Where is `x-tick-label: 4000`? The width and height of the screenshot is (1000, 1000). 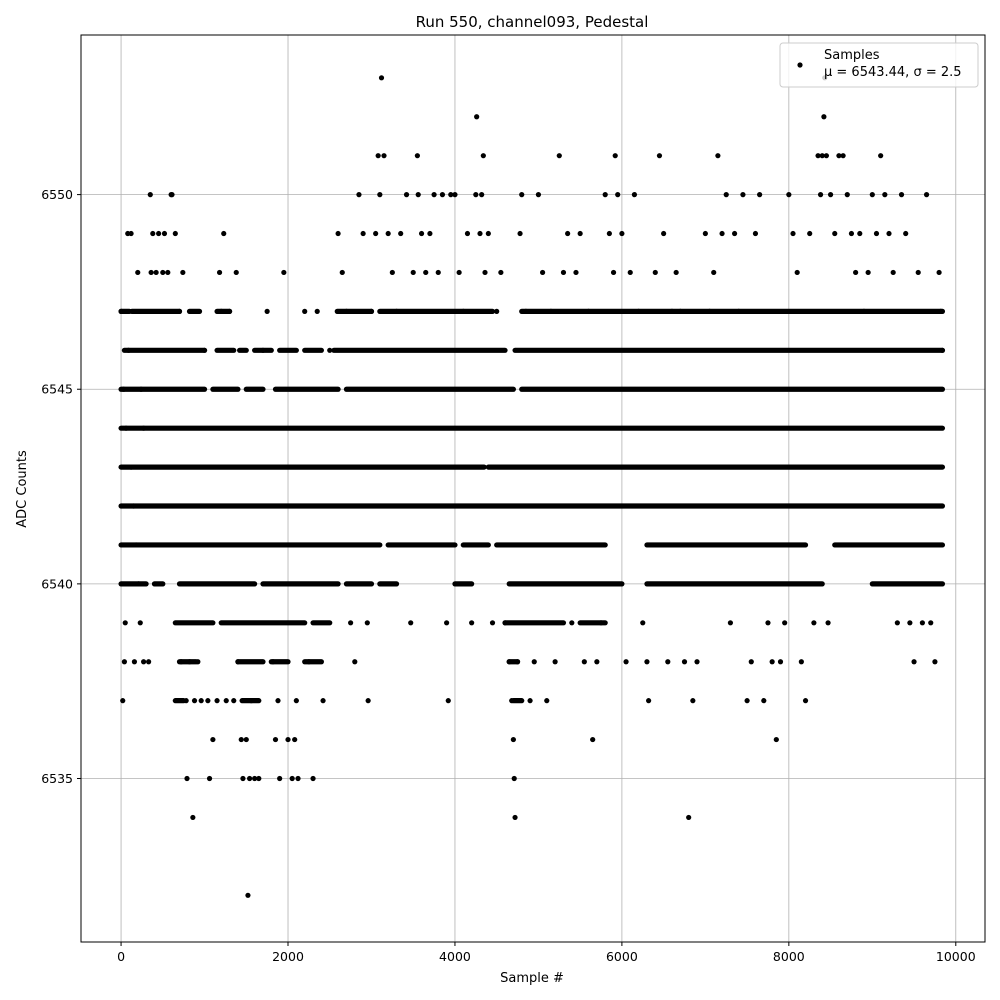 x-tick-label: 4000 is located at coordinates (455, 956).